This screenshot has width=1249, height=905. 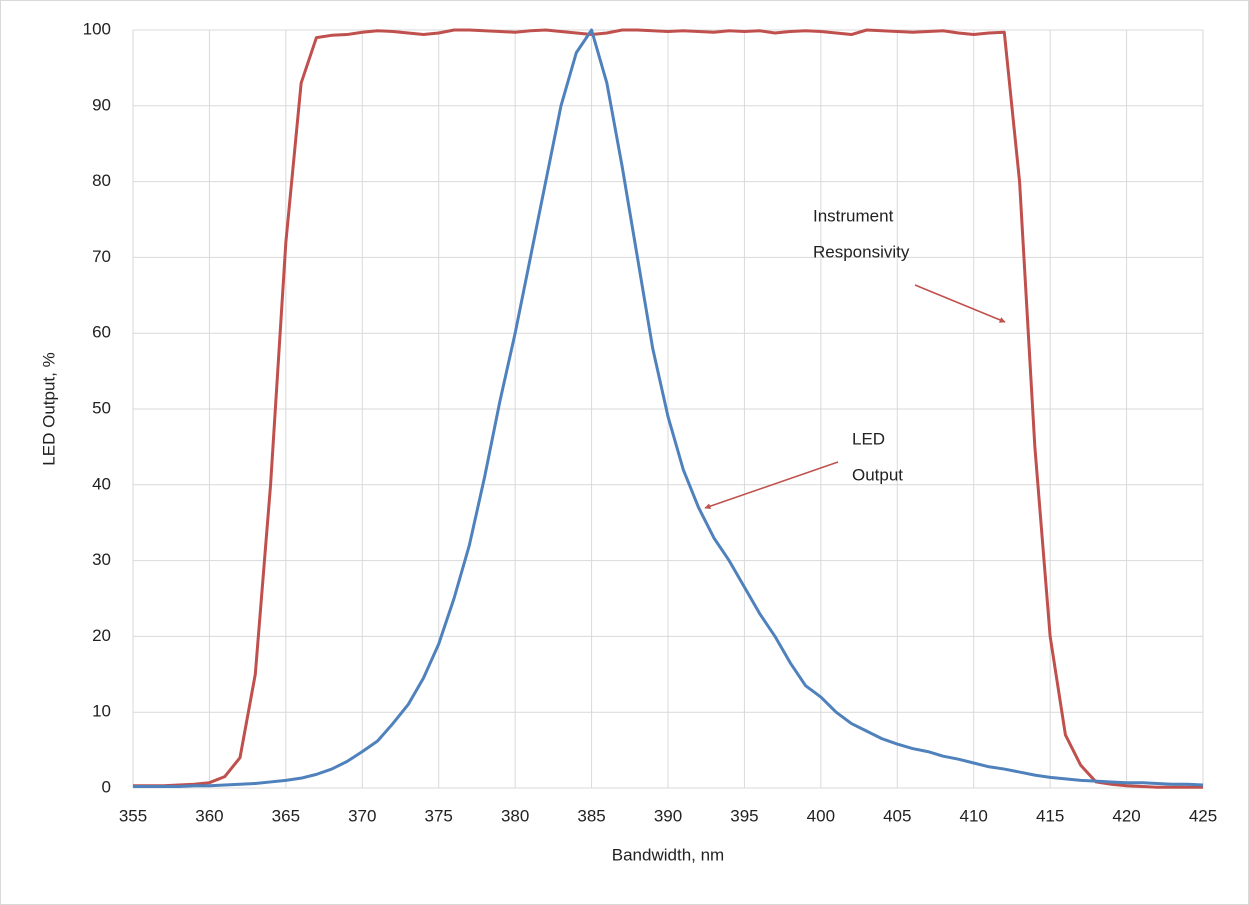 What do you see at coordinates (821, 815) in the screenshot?
I see `x-tick-label: 400` at bounding box center [821, 815].